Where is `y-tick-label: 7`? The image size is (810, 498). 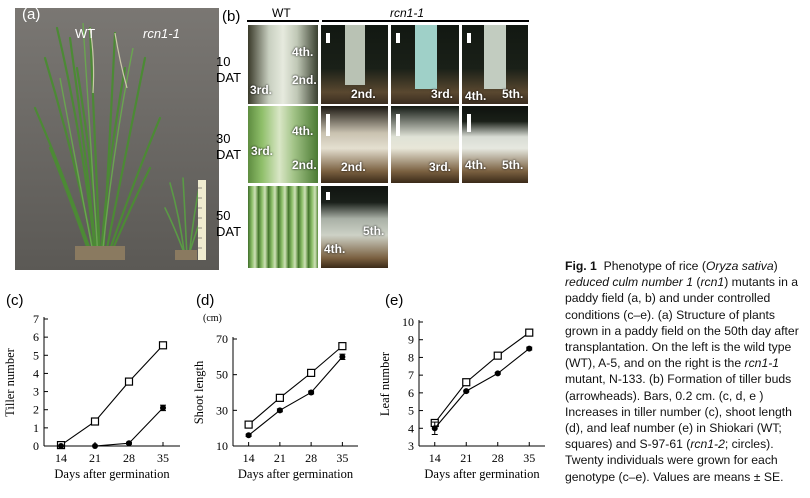 y-tick-label: 7 is located at coordinates (411, 375).